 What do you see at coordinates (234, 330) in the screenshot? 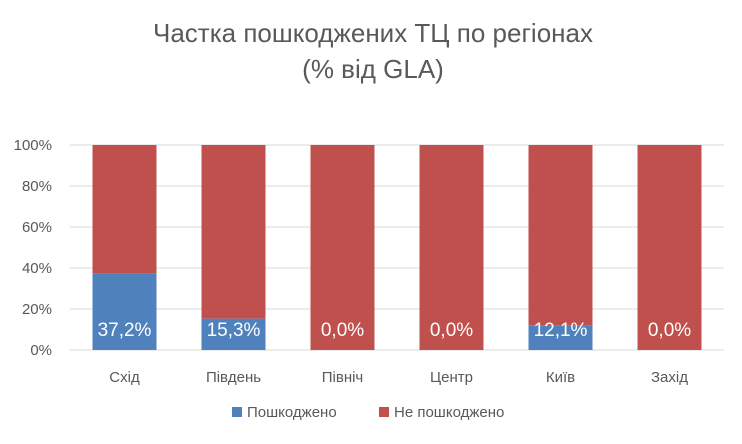
I see `data-label: 15,3%` at bounding box center [234, 330].